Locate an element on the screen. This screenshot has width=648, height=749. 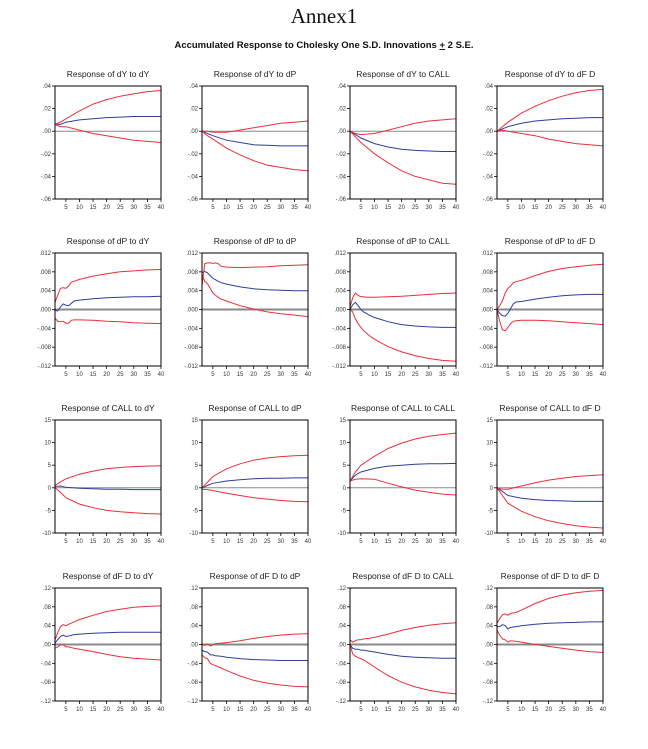
y-tick-label: -.004 is located at coordinates (44, 329).